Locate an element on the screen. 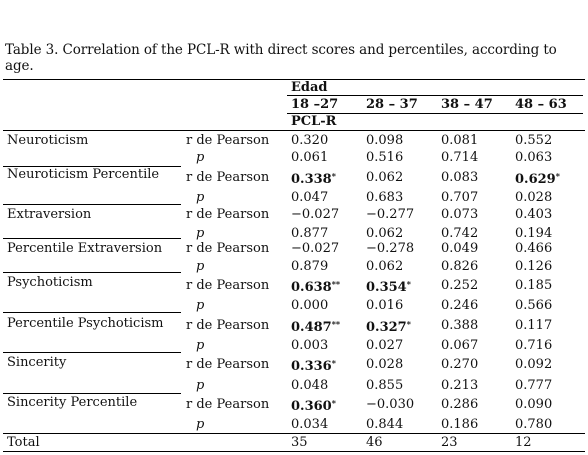 The height and width of the screenshot is (455, 588). table-top-rule is located at coordinates (294, 79).